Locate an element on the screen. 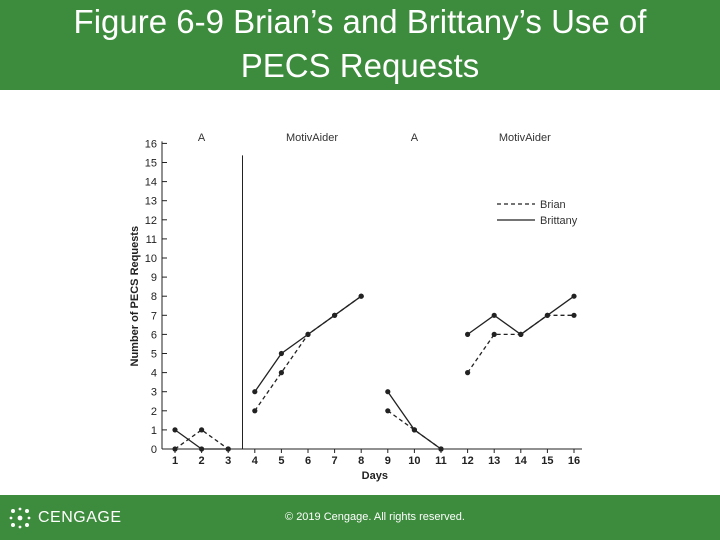  y-tick-label: 0 is located at coordinates (154, 450).